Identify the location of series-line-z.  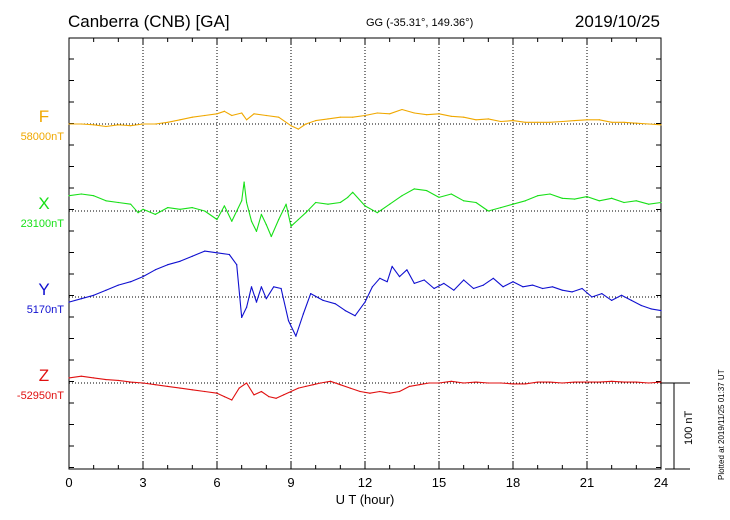
(365, 388).